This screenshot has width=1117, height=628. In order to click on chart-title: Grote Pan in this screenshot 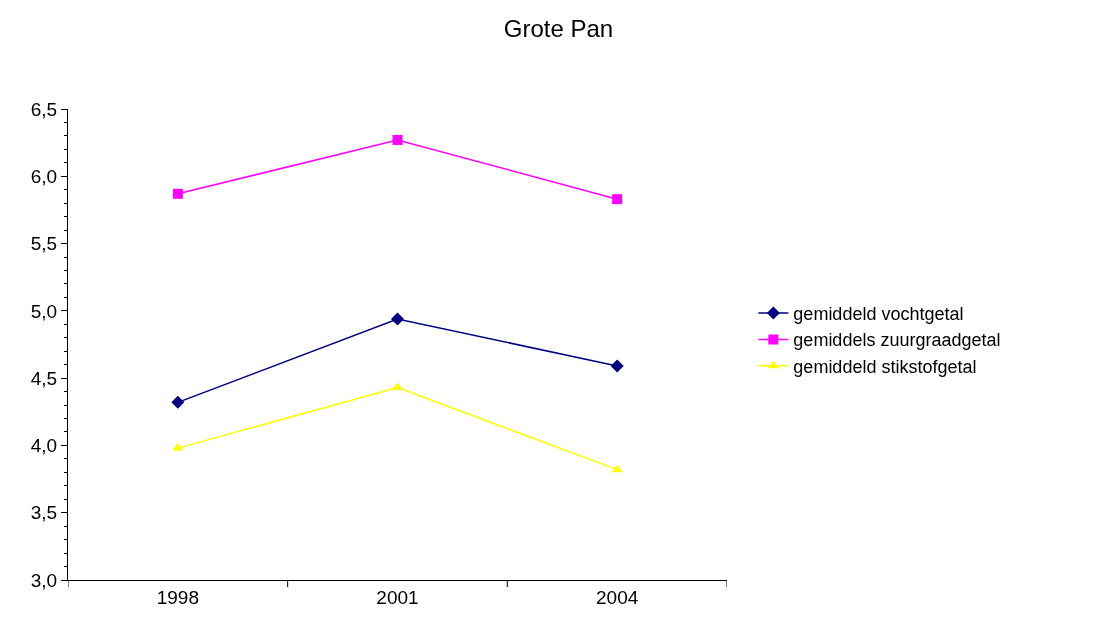, I will do `click(558, 28)`.